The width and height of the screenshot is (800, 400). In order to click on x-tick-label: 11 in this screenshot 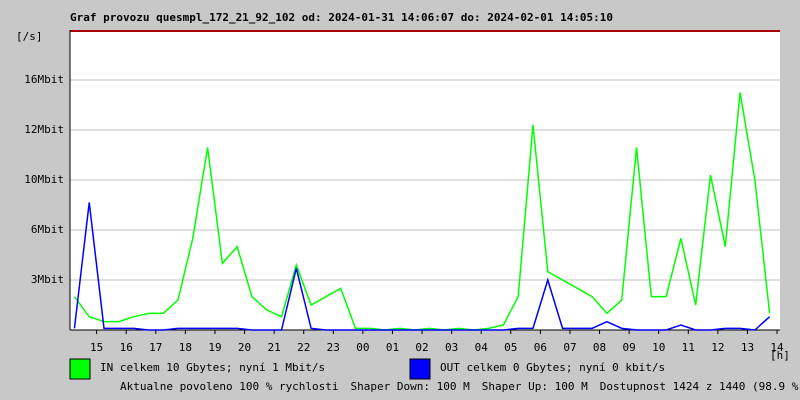, I will do `click(688, 347)`.